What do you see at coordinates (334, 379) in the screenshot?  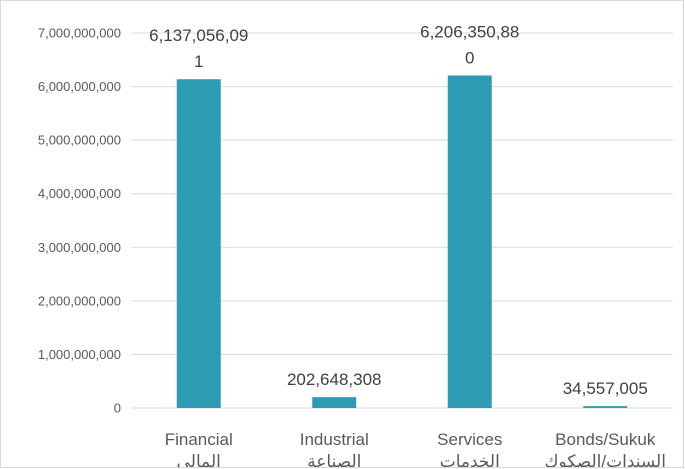 I see `data-label: 202,648,308` at bounding box center [334, 379].